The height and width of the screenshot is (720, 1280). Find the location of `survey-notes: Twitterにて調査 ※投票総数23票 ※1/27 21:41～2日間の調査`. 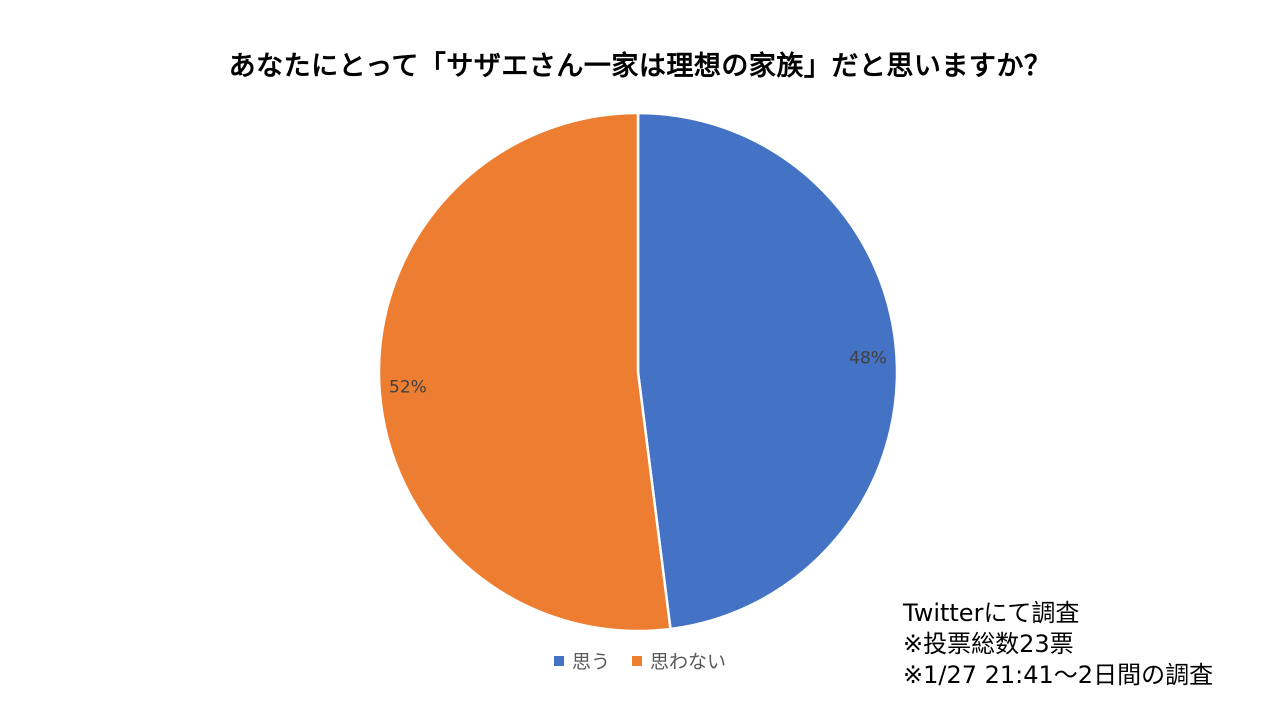

survey-notes: Twitterにて調査 ※投票総数23票 ※1/27 21:41～2日間の調査 is located at coordinates (1058, 644).